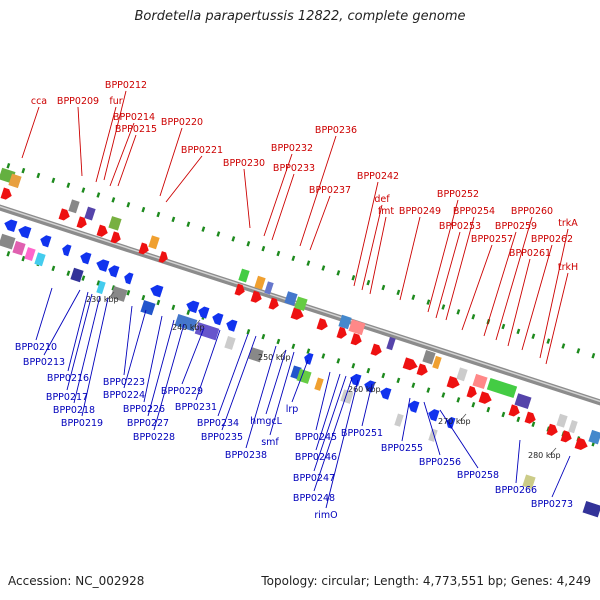 Image resolution: width=600 pixels, height=600 pixels. I want to click on gene-label: BPP0230, so click(244, 163).